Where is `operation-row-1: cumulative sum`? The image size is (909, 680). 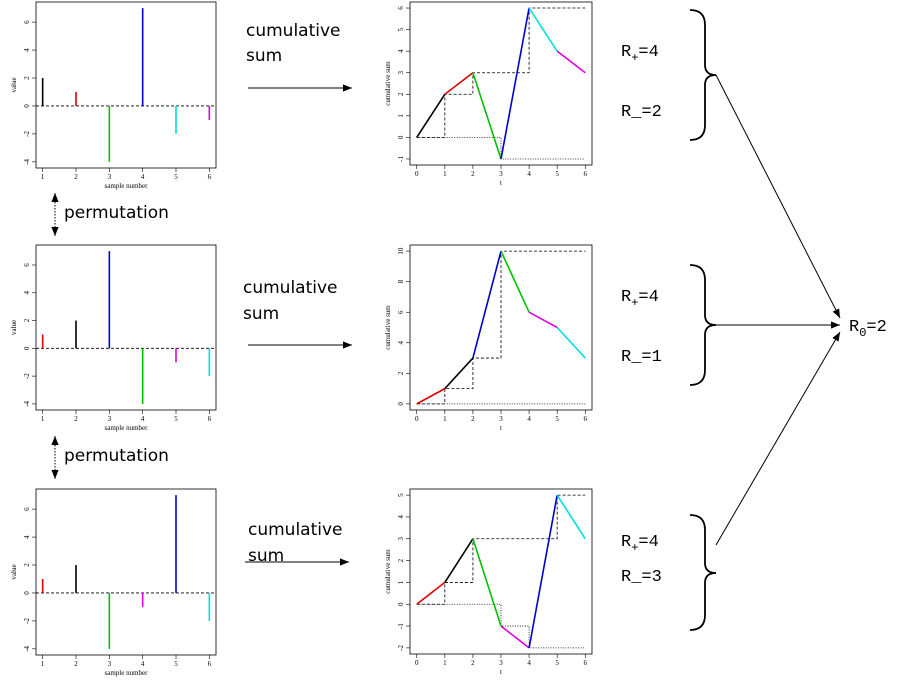 operation-row-1: cumulative sum is located at coordinates (299, 56).